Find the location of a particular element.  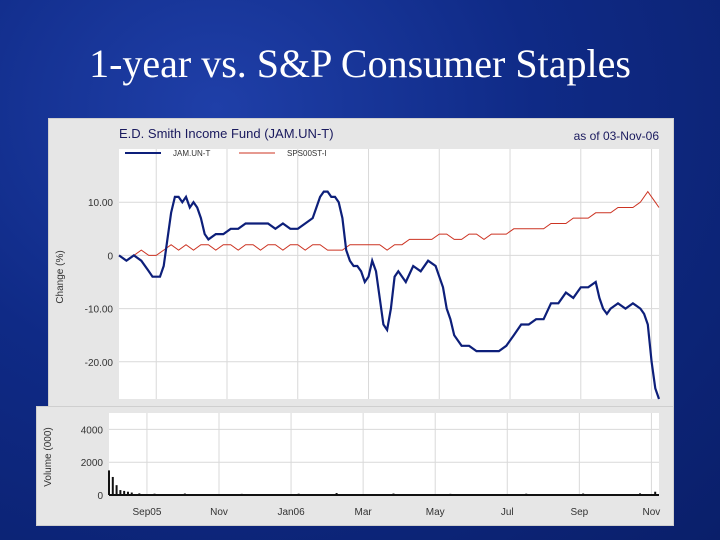

volume-y-ticks: 4000 2000 0 is located at coordinates (92, 463).